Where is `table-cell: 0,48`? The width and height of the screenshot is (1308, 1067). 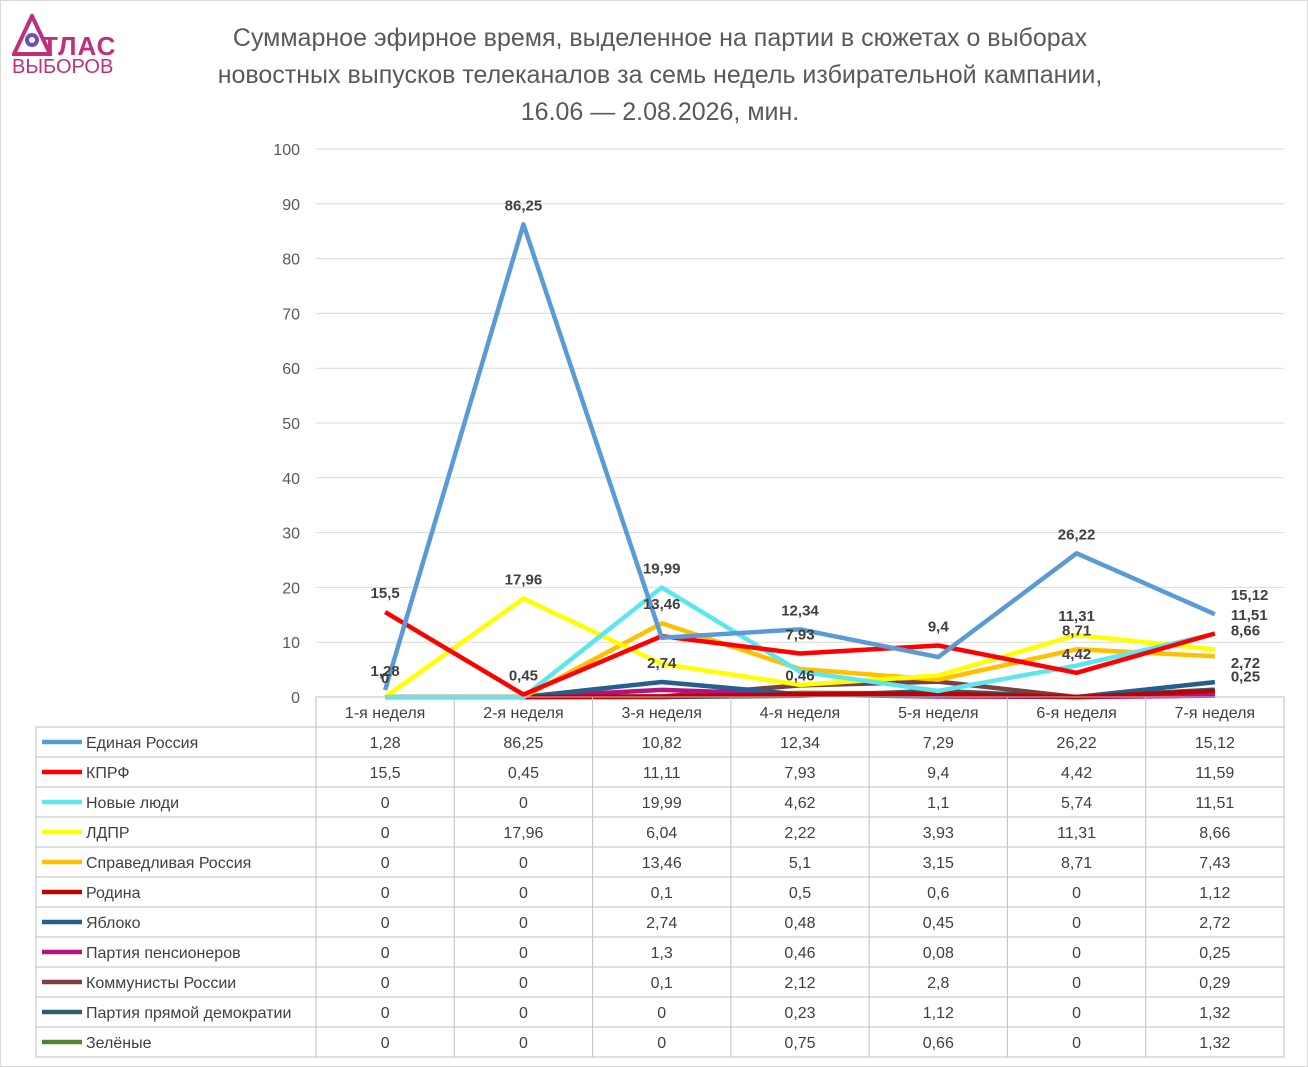 table-cell: 0,48 is located at coordinates (799, 923).